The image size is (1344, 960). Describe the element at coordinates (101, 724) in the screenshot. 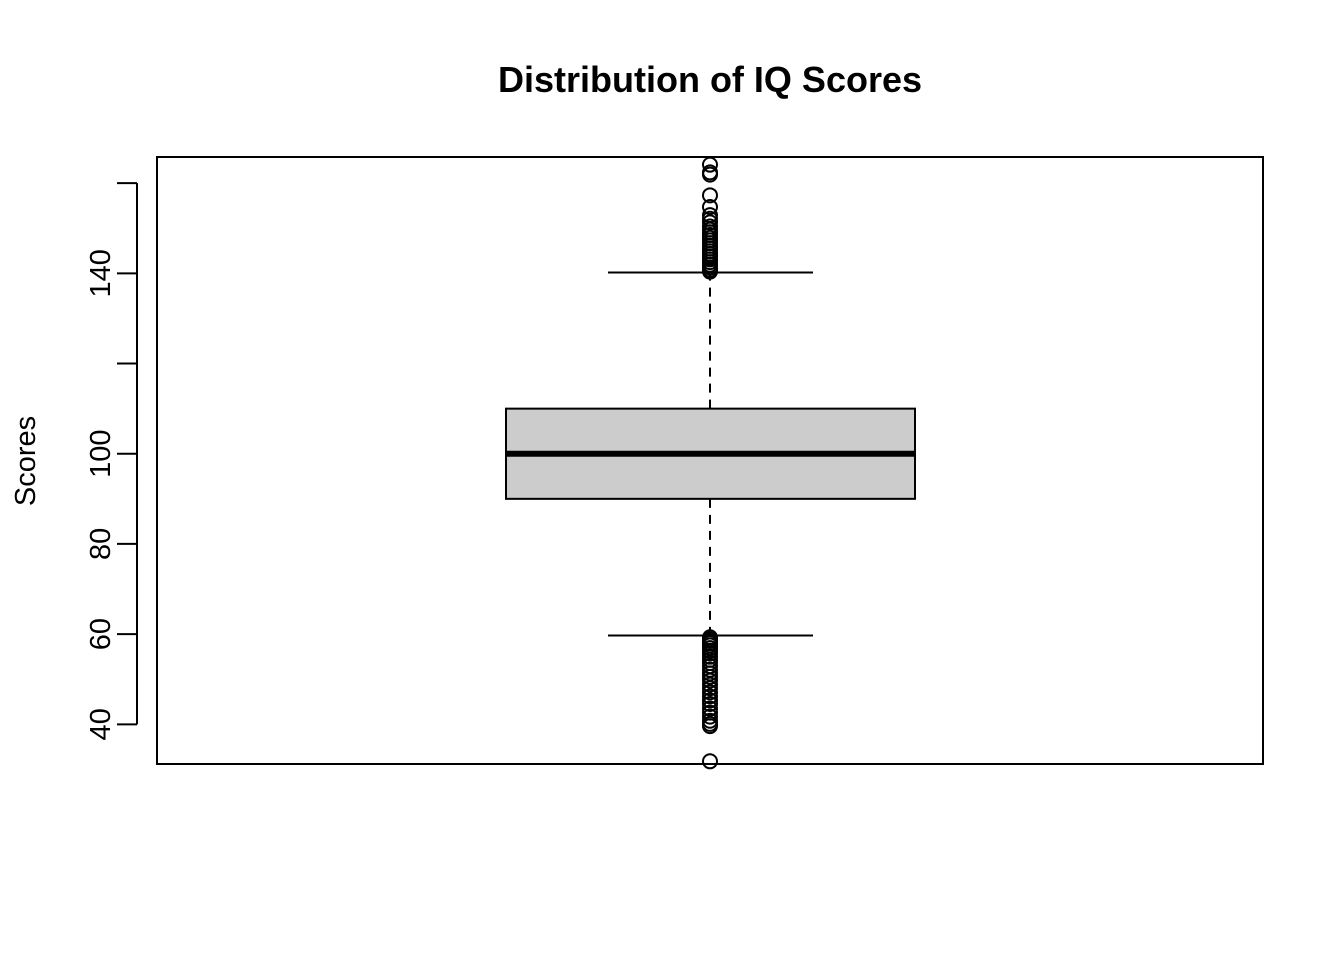

I see `y-tick-label: 40` at that location.